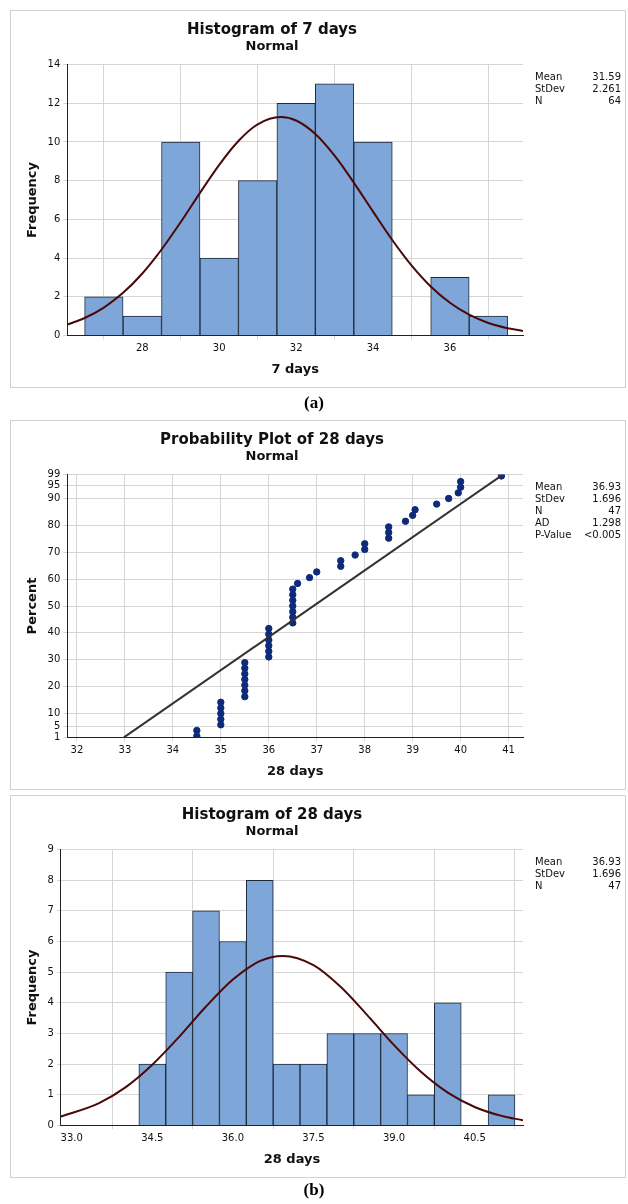 This screenshot has height=1204, width=628. What do you see at coordinates (54, 551) in the screenshot?
I see `y-tick-label: 70` at bounding box center [54, 551].